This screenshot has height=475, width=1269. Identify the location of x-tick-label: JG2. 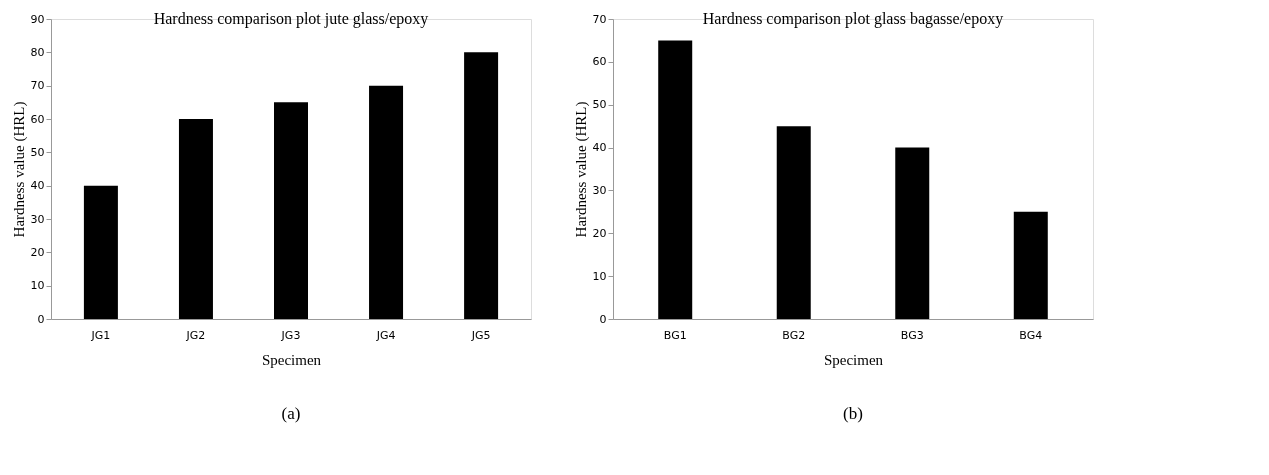
(195, 335).